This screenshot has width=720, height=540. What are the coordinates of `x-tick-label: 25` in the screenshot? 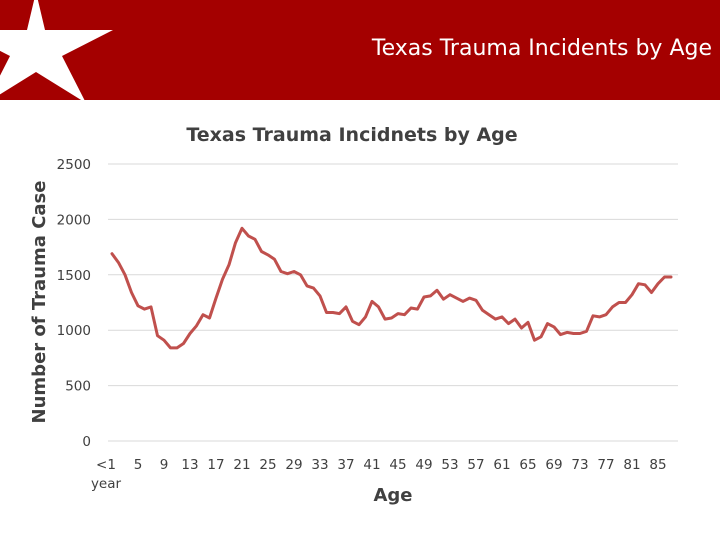 It's located at (267, 465).